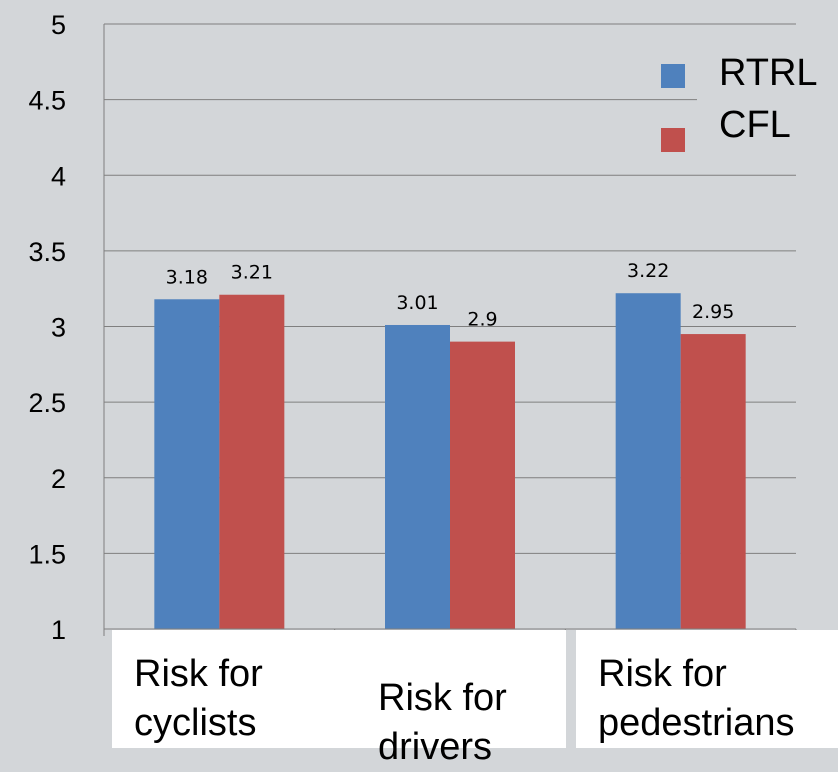 The width and height of the screenshot is (838, 772). I want to click on y-tick-label: 4.5, so click(47, 101).